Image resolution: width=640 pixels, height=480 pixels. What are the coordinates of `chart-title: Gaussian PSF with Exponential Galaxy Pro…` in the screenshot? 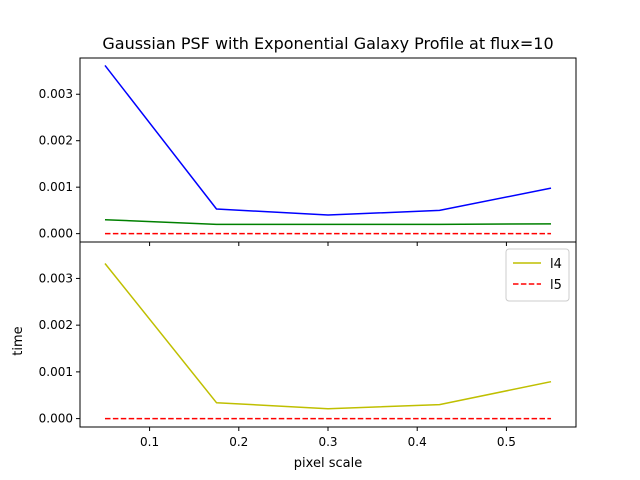 It's located at (327, 43).